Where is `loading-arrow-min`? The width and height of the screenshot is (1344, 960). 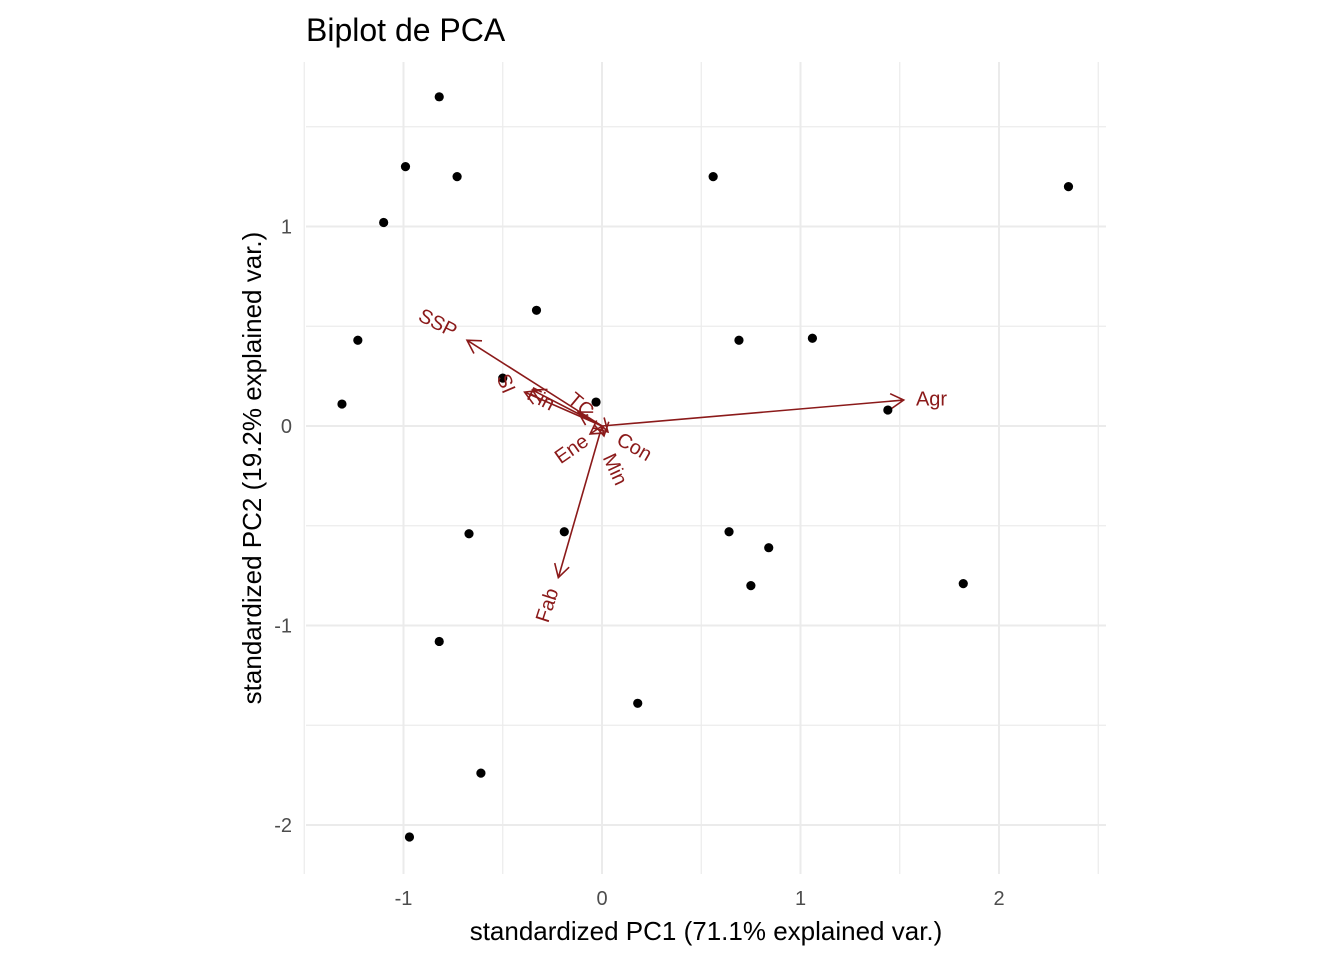
loading-arrow-min is located at coordinates (603, 431).